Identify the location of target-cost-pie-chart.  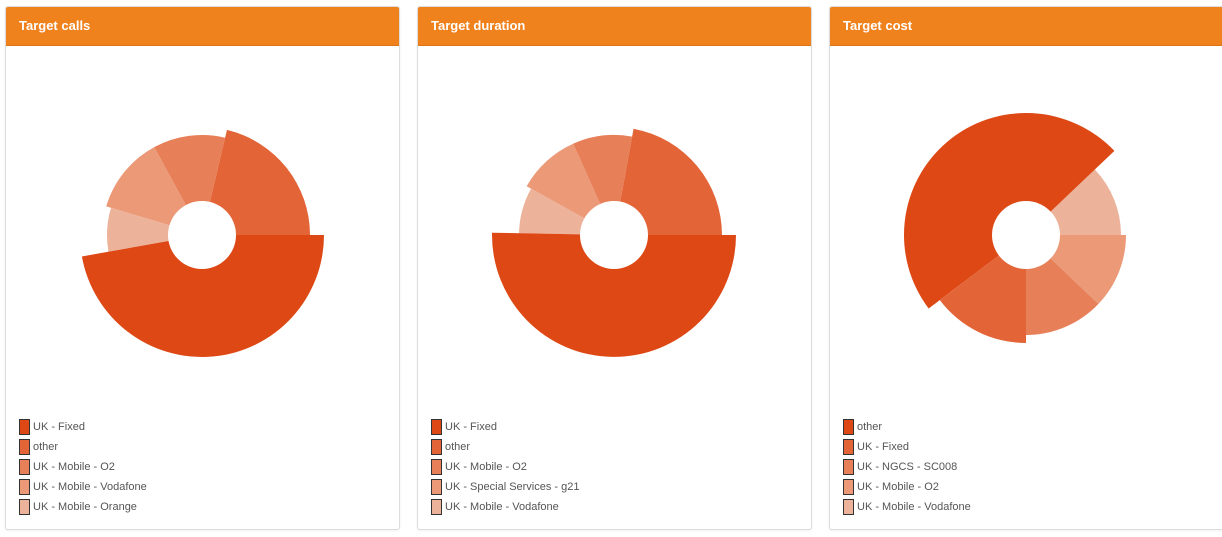
(1014, 227).